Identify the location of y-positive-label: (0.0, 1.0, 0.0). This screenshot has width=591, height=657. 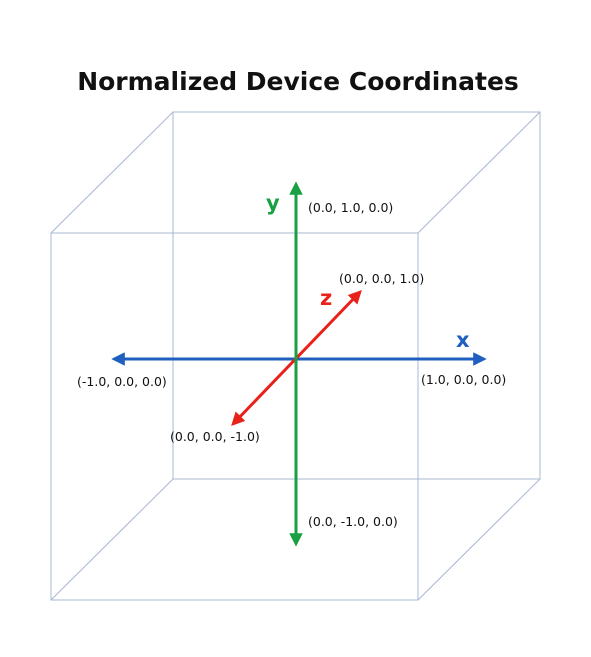
(350, 207).